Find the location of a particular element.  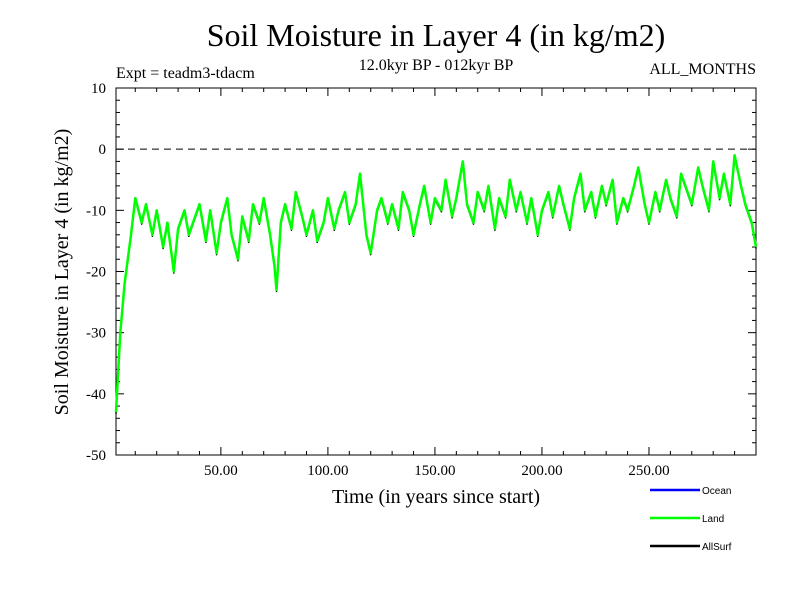

legend-label-land: Land is located at coordinates (713, 519).